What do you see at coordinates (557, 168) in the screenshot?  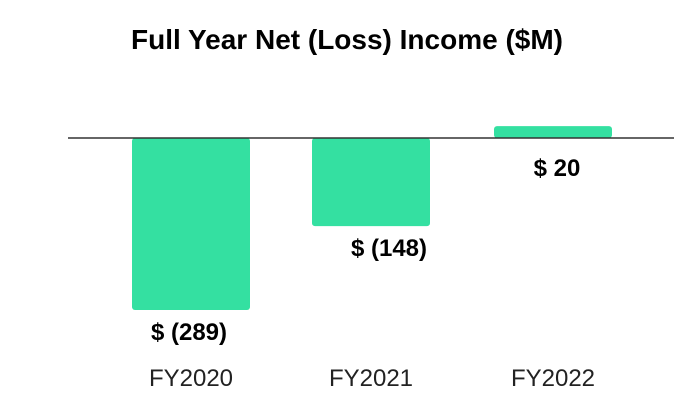 I see `data-label-fy2022: $ 20` at bounding box center [557, 168].